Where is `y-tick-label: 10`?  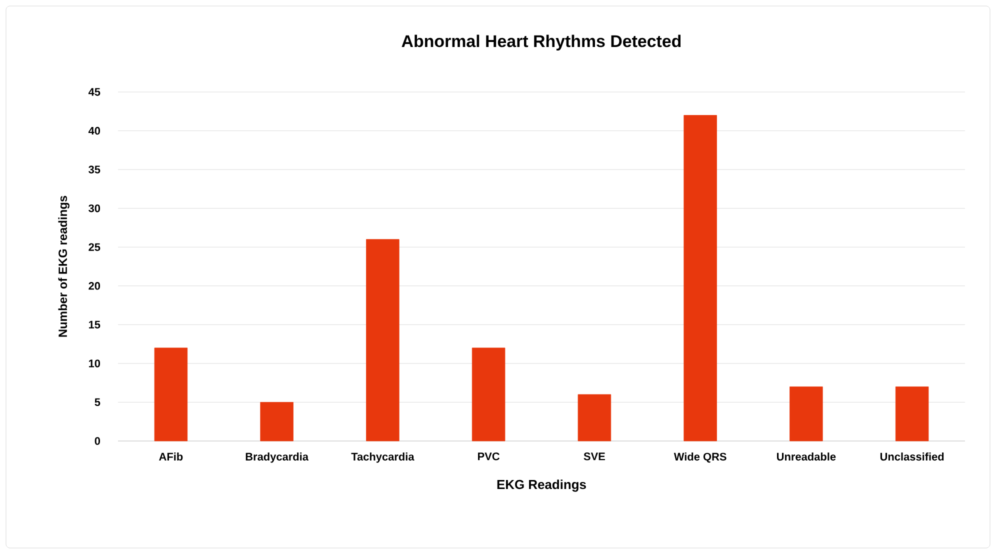
y-tick-label: 10 is located at coordinates (94, 364).